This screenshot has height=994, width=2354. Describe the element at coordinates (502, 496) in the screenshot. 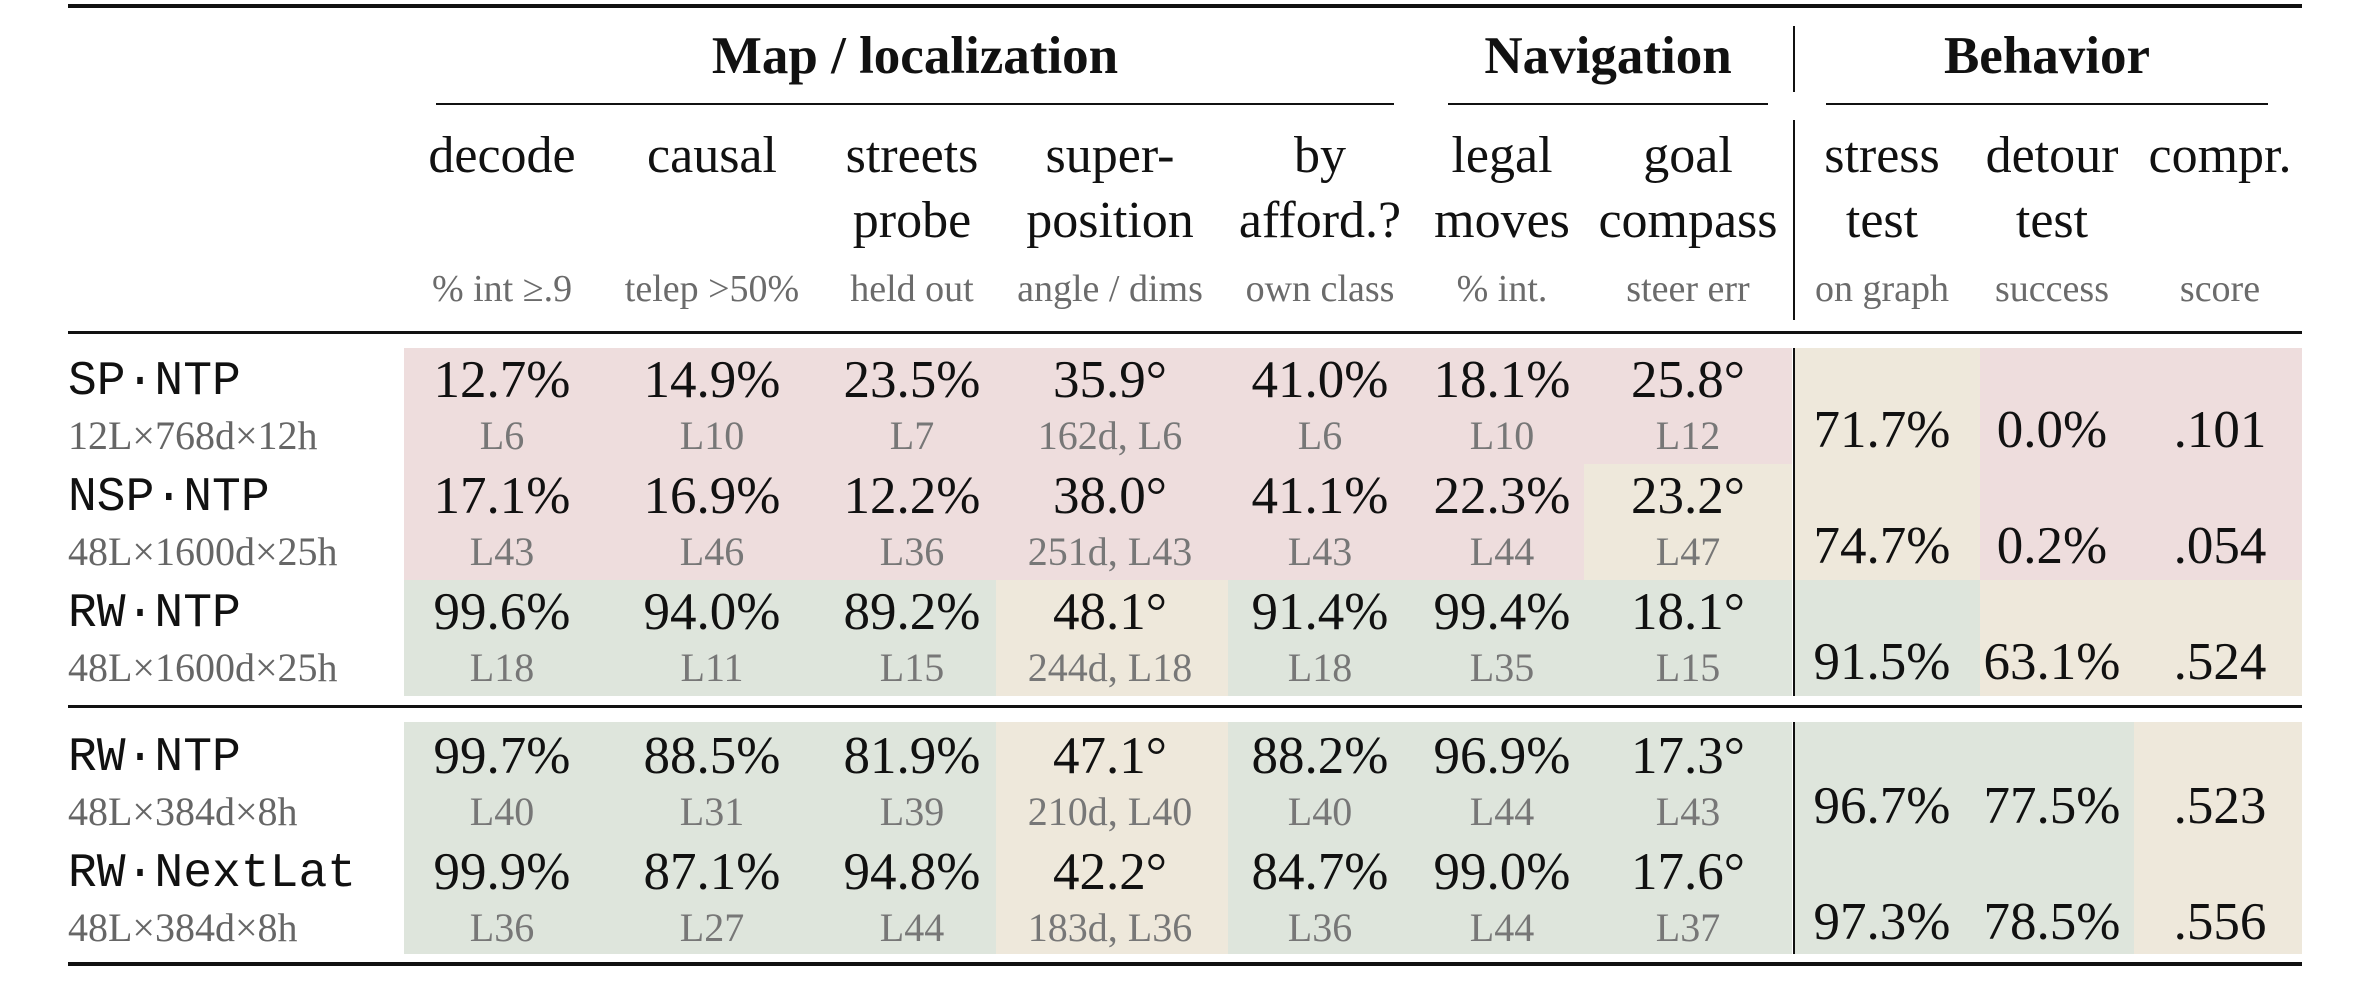

I see `metric-value: 17.1%` at that location.